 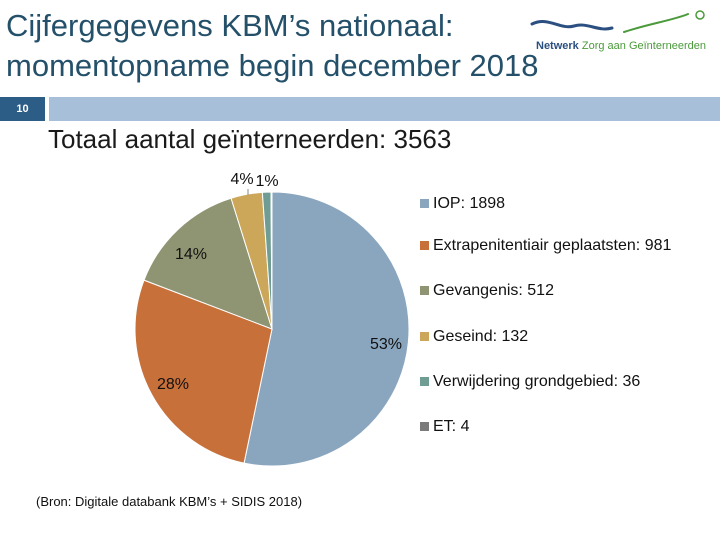 What do you see at coordinates (493, 290) in the screenshot?
I see `legend-label: Gevangenis: 512` at bounding box center [493, 290].